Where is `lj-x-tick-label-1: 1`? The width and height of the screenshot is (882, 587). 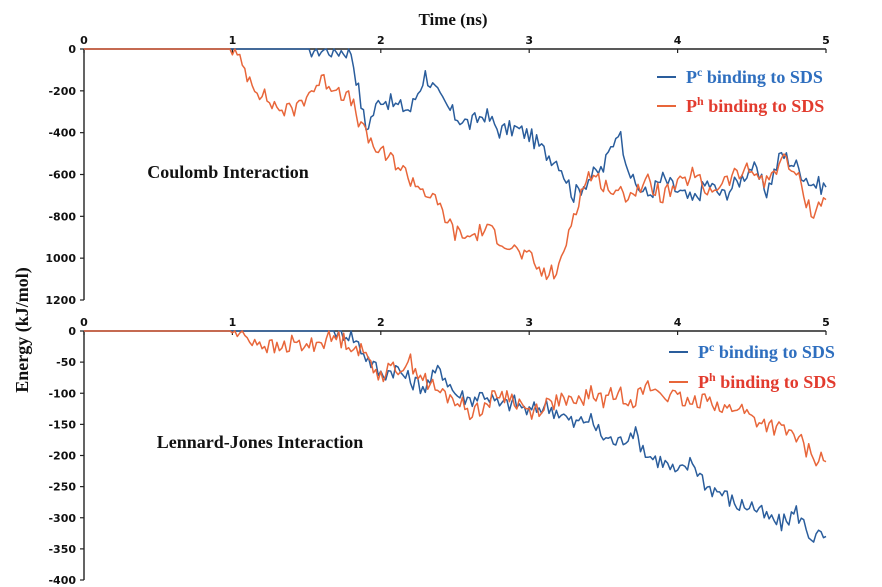
lj-x-tick-label-1: 1 is located at coordinates (233, 322).